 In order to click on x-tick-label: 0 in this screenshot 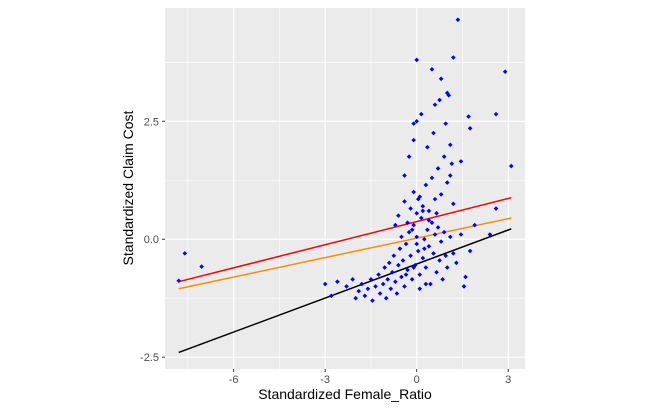, I will do `click(417, 380)`.